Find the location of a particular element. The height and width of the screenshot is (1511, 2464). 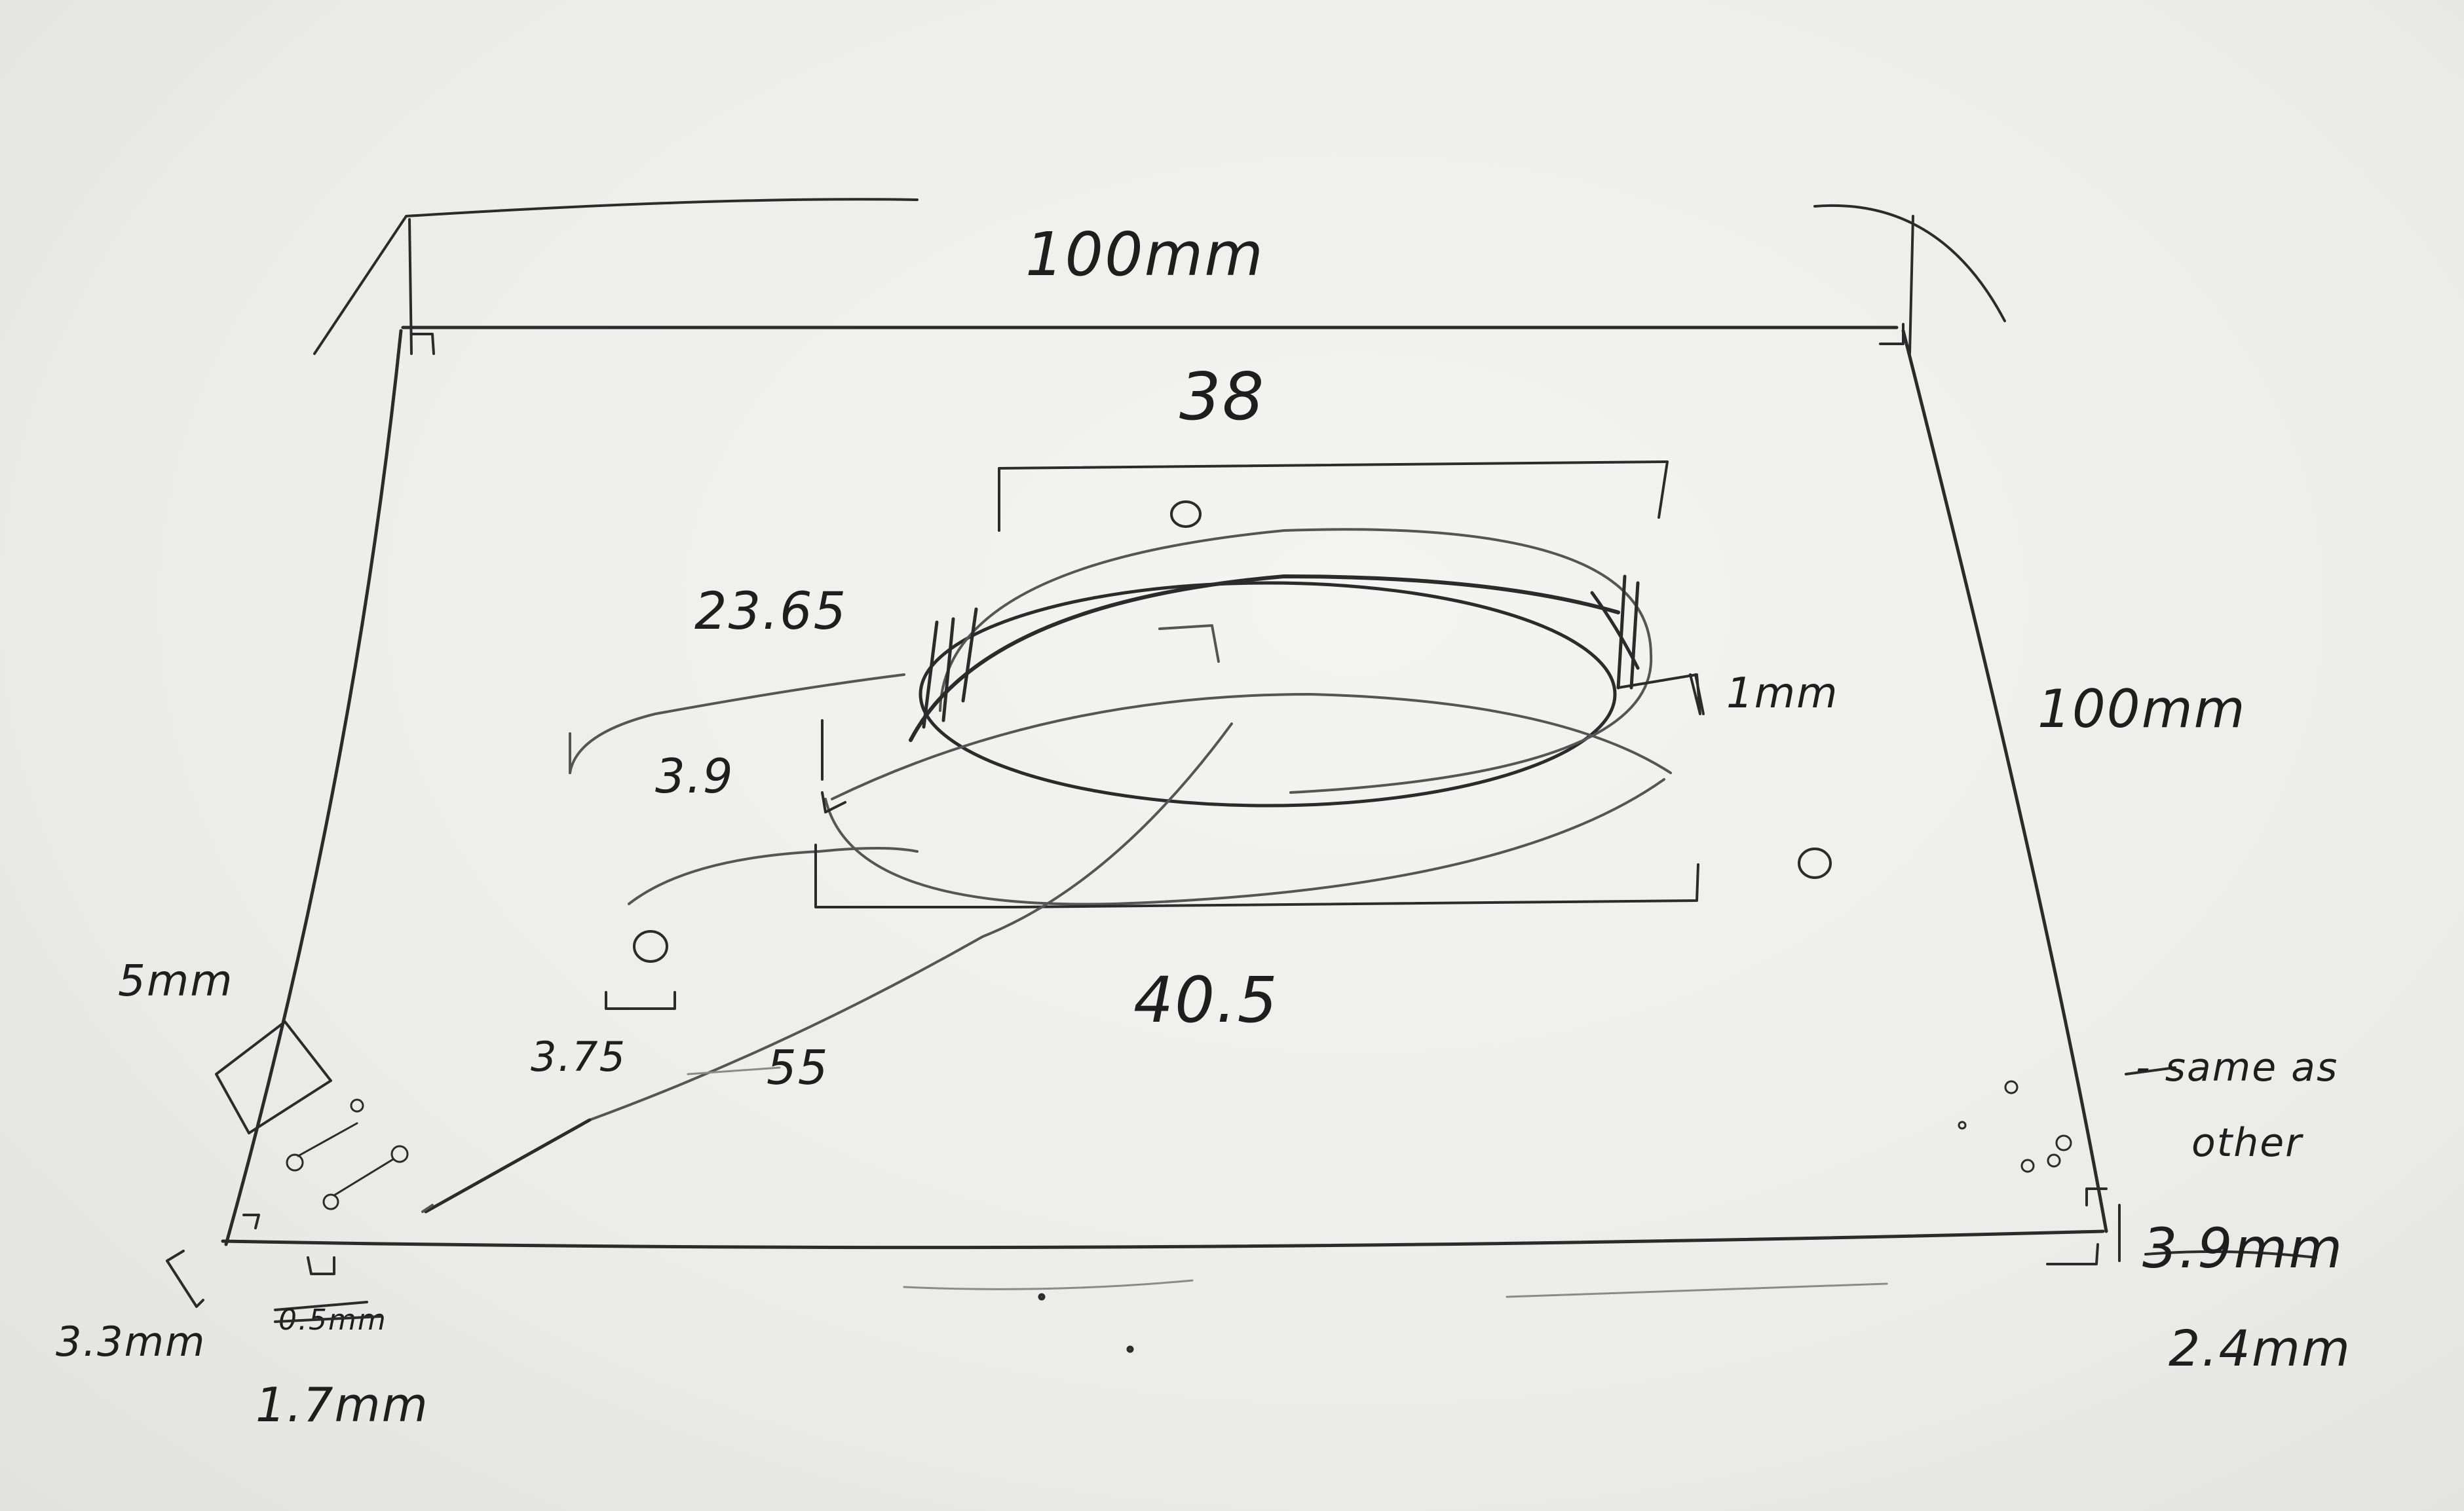

right-corner-detail is located at coordinates (2137, 1165).